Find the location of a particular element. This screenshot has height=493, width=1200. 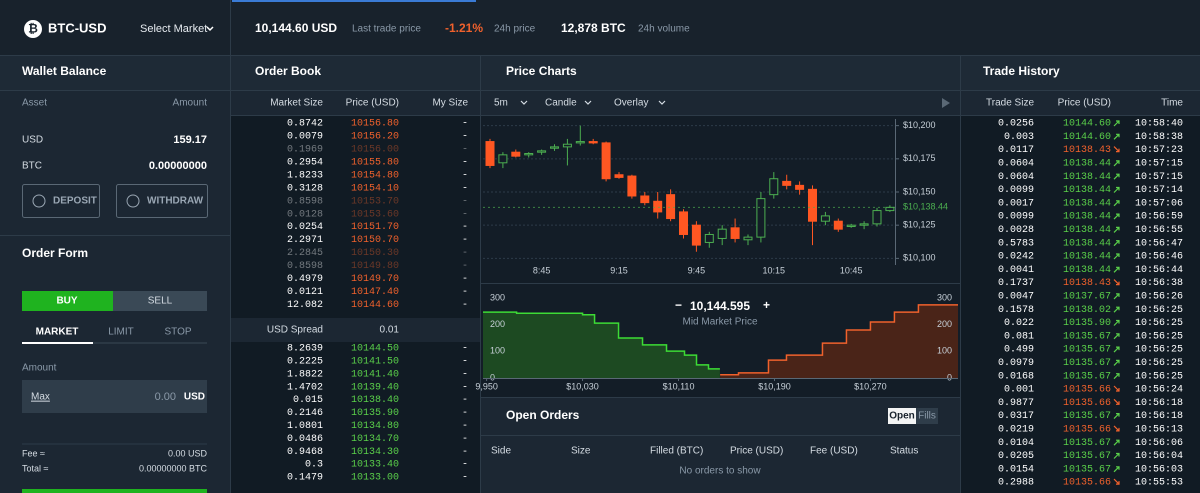

fills-tab is located at coordinates (927, 416).